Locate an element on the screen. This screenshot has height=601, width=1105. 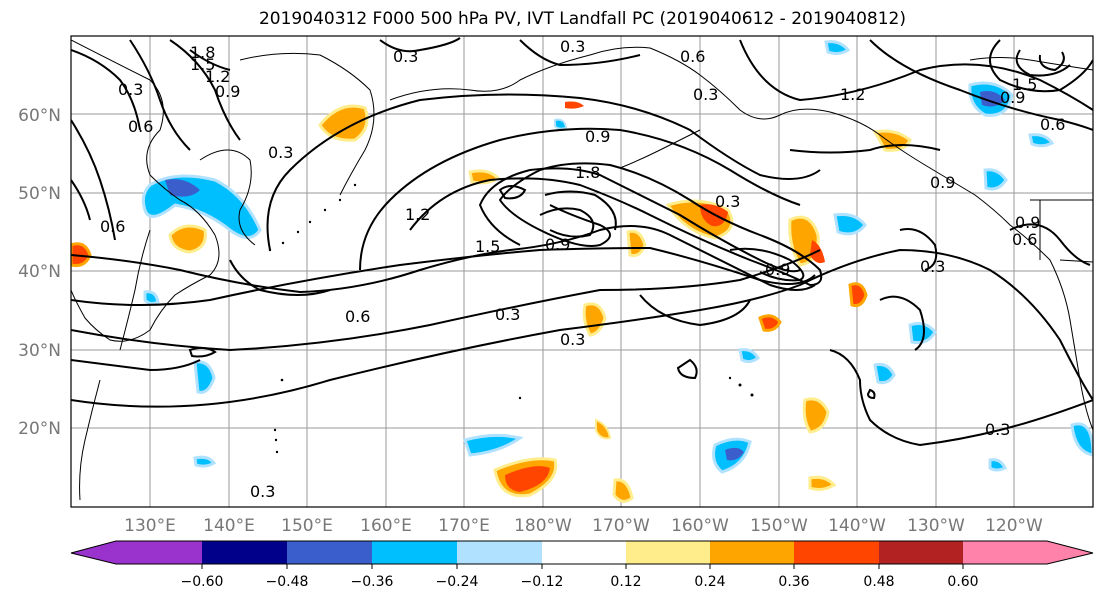
colorbar-outline is located at coordinates (582, 552).